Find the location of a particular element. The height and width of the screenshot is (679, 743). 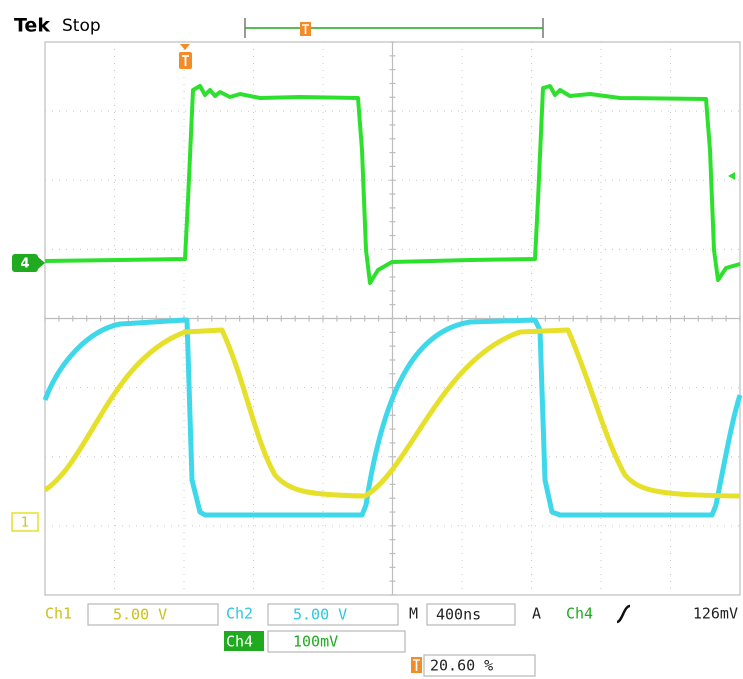

ch4-marker-tip is located at coordinates (41, 263).